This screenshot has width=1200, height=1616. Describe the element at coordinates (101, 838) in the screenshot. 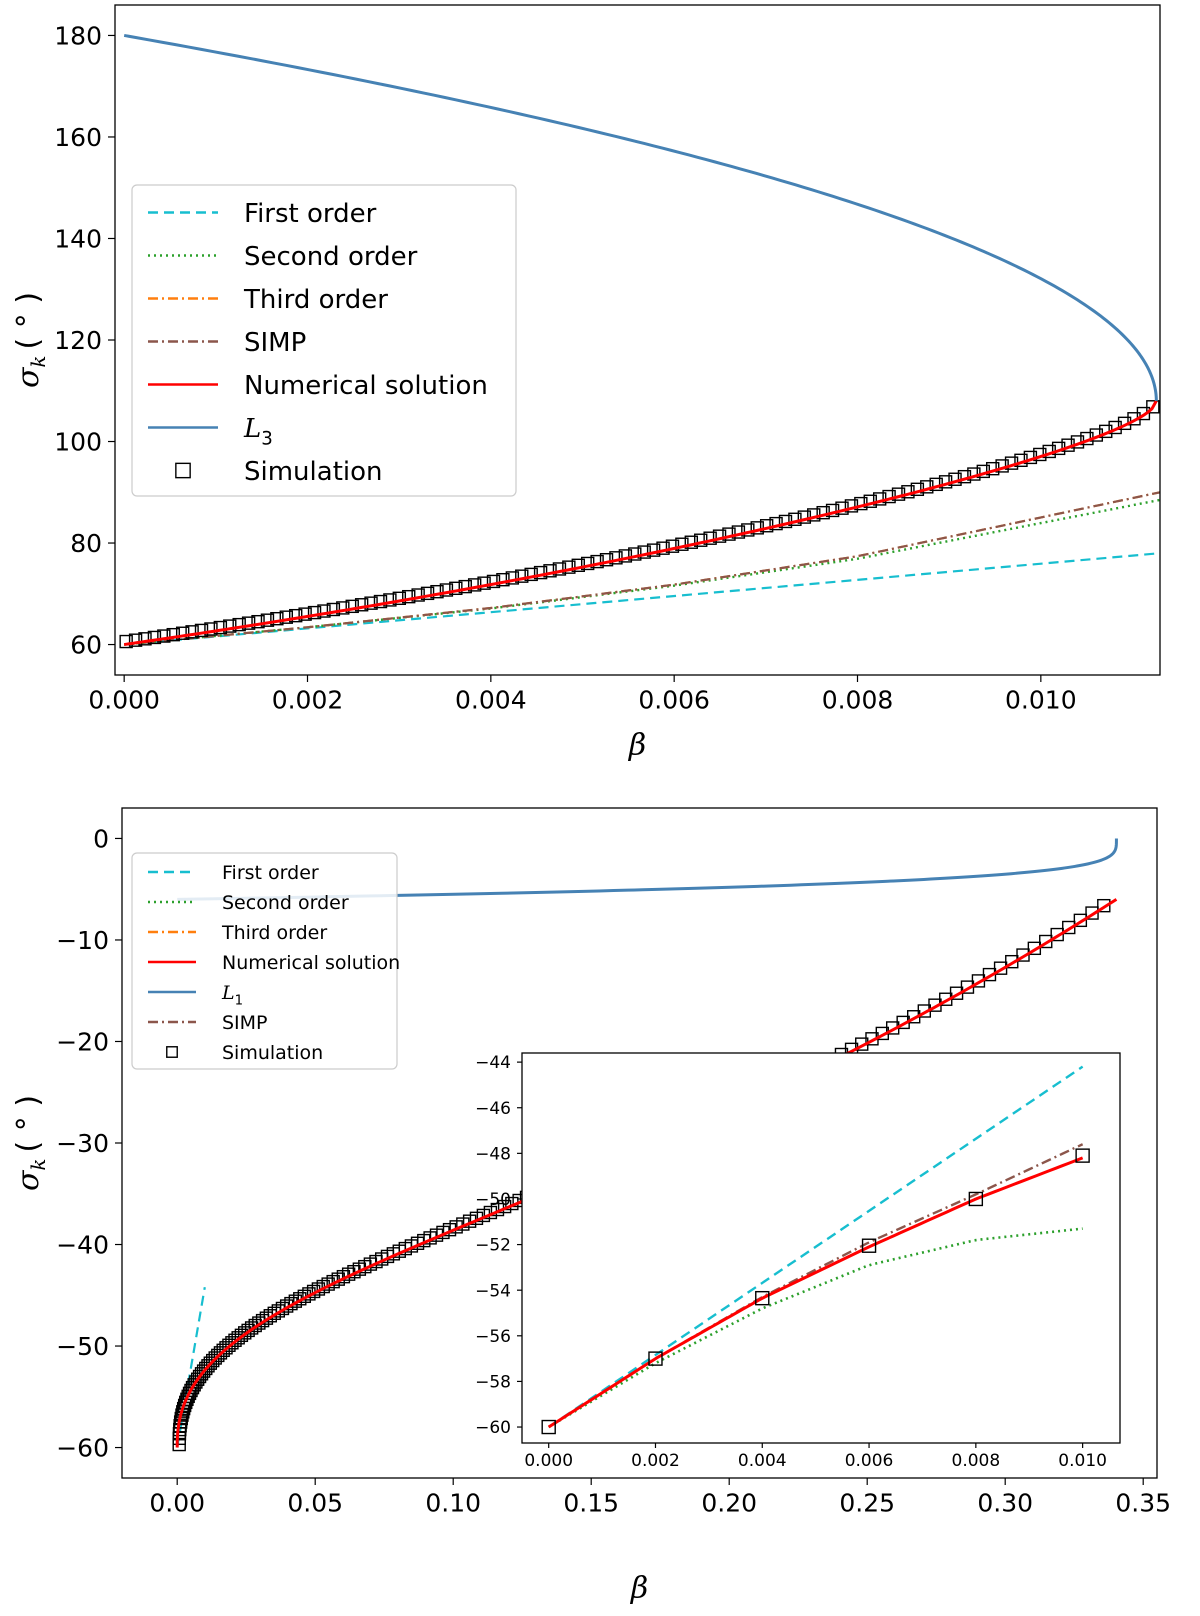

I see `y-tick-label: 0` at that location.